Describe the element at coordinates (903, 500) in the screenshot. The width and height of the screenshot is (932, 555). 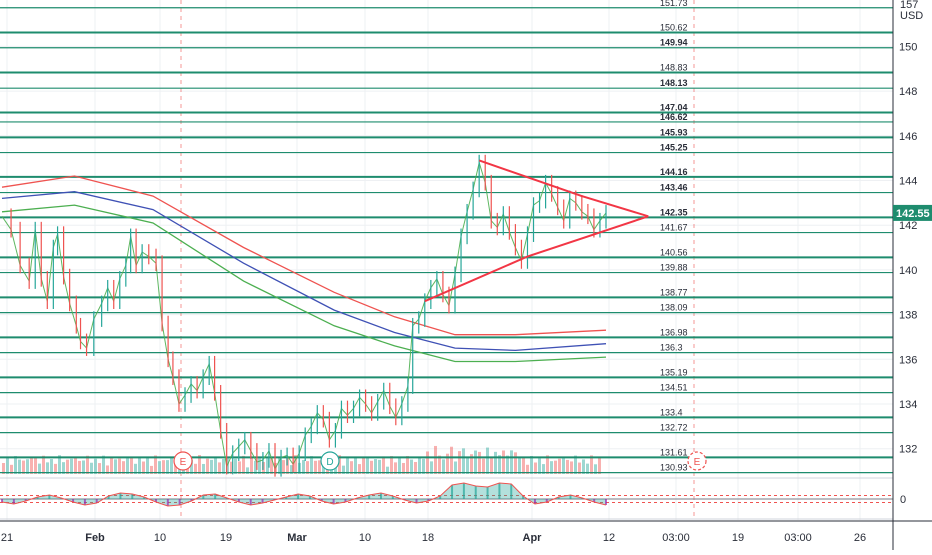
I see `osc-zero-label: 0` at that location.